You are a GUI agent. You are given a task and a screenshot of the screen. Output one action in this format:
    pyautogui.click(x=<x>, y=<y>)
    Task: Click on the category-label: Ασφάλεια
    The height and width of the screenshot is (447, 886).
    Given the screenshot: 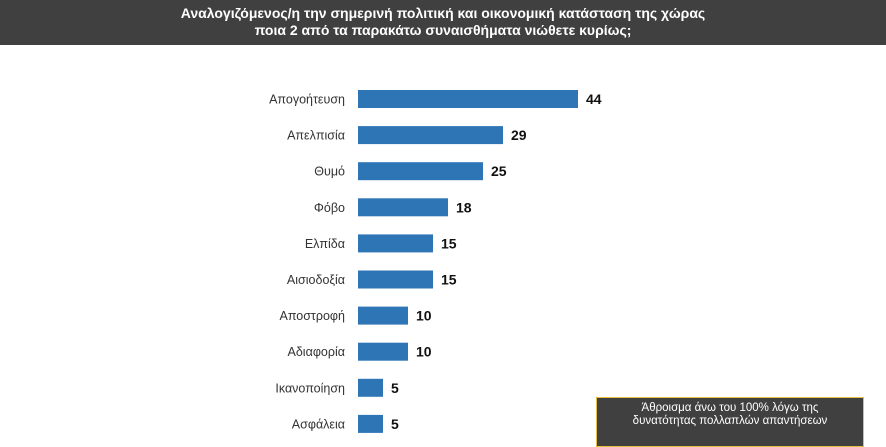 What is the action you would take?
    pyautogui.click(x=318, y=424)
    